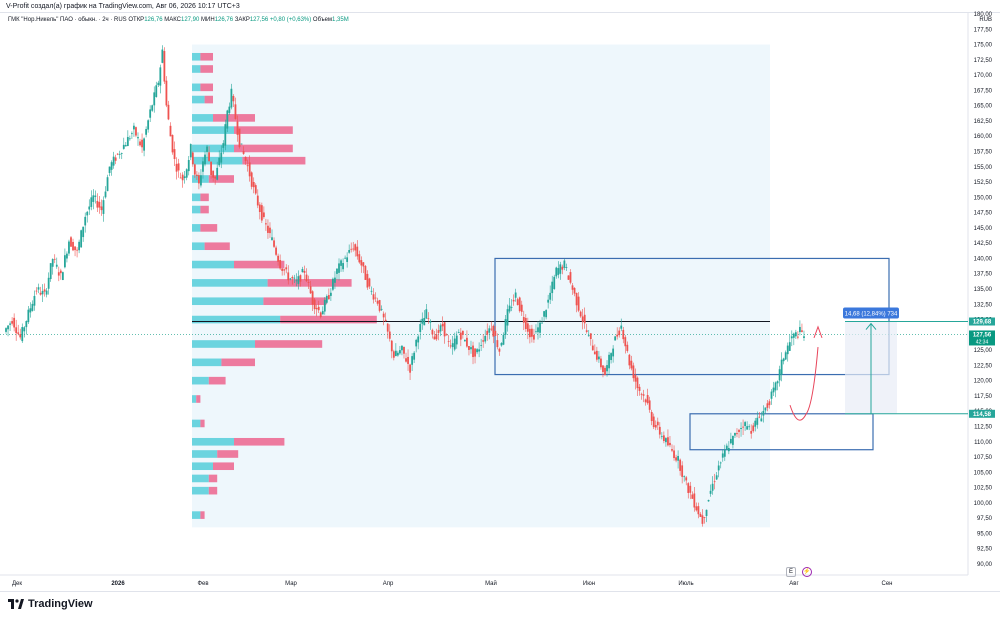  I want to click on lightning-icon: ⚡, so click(807, 572).